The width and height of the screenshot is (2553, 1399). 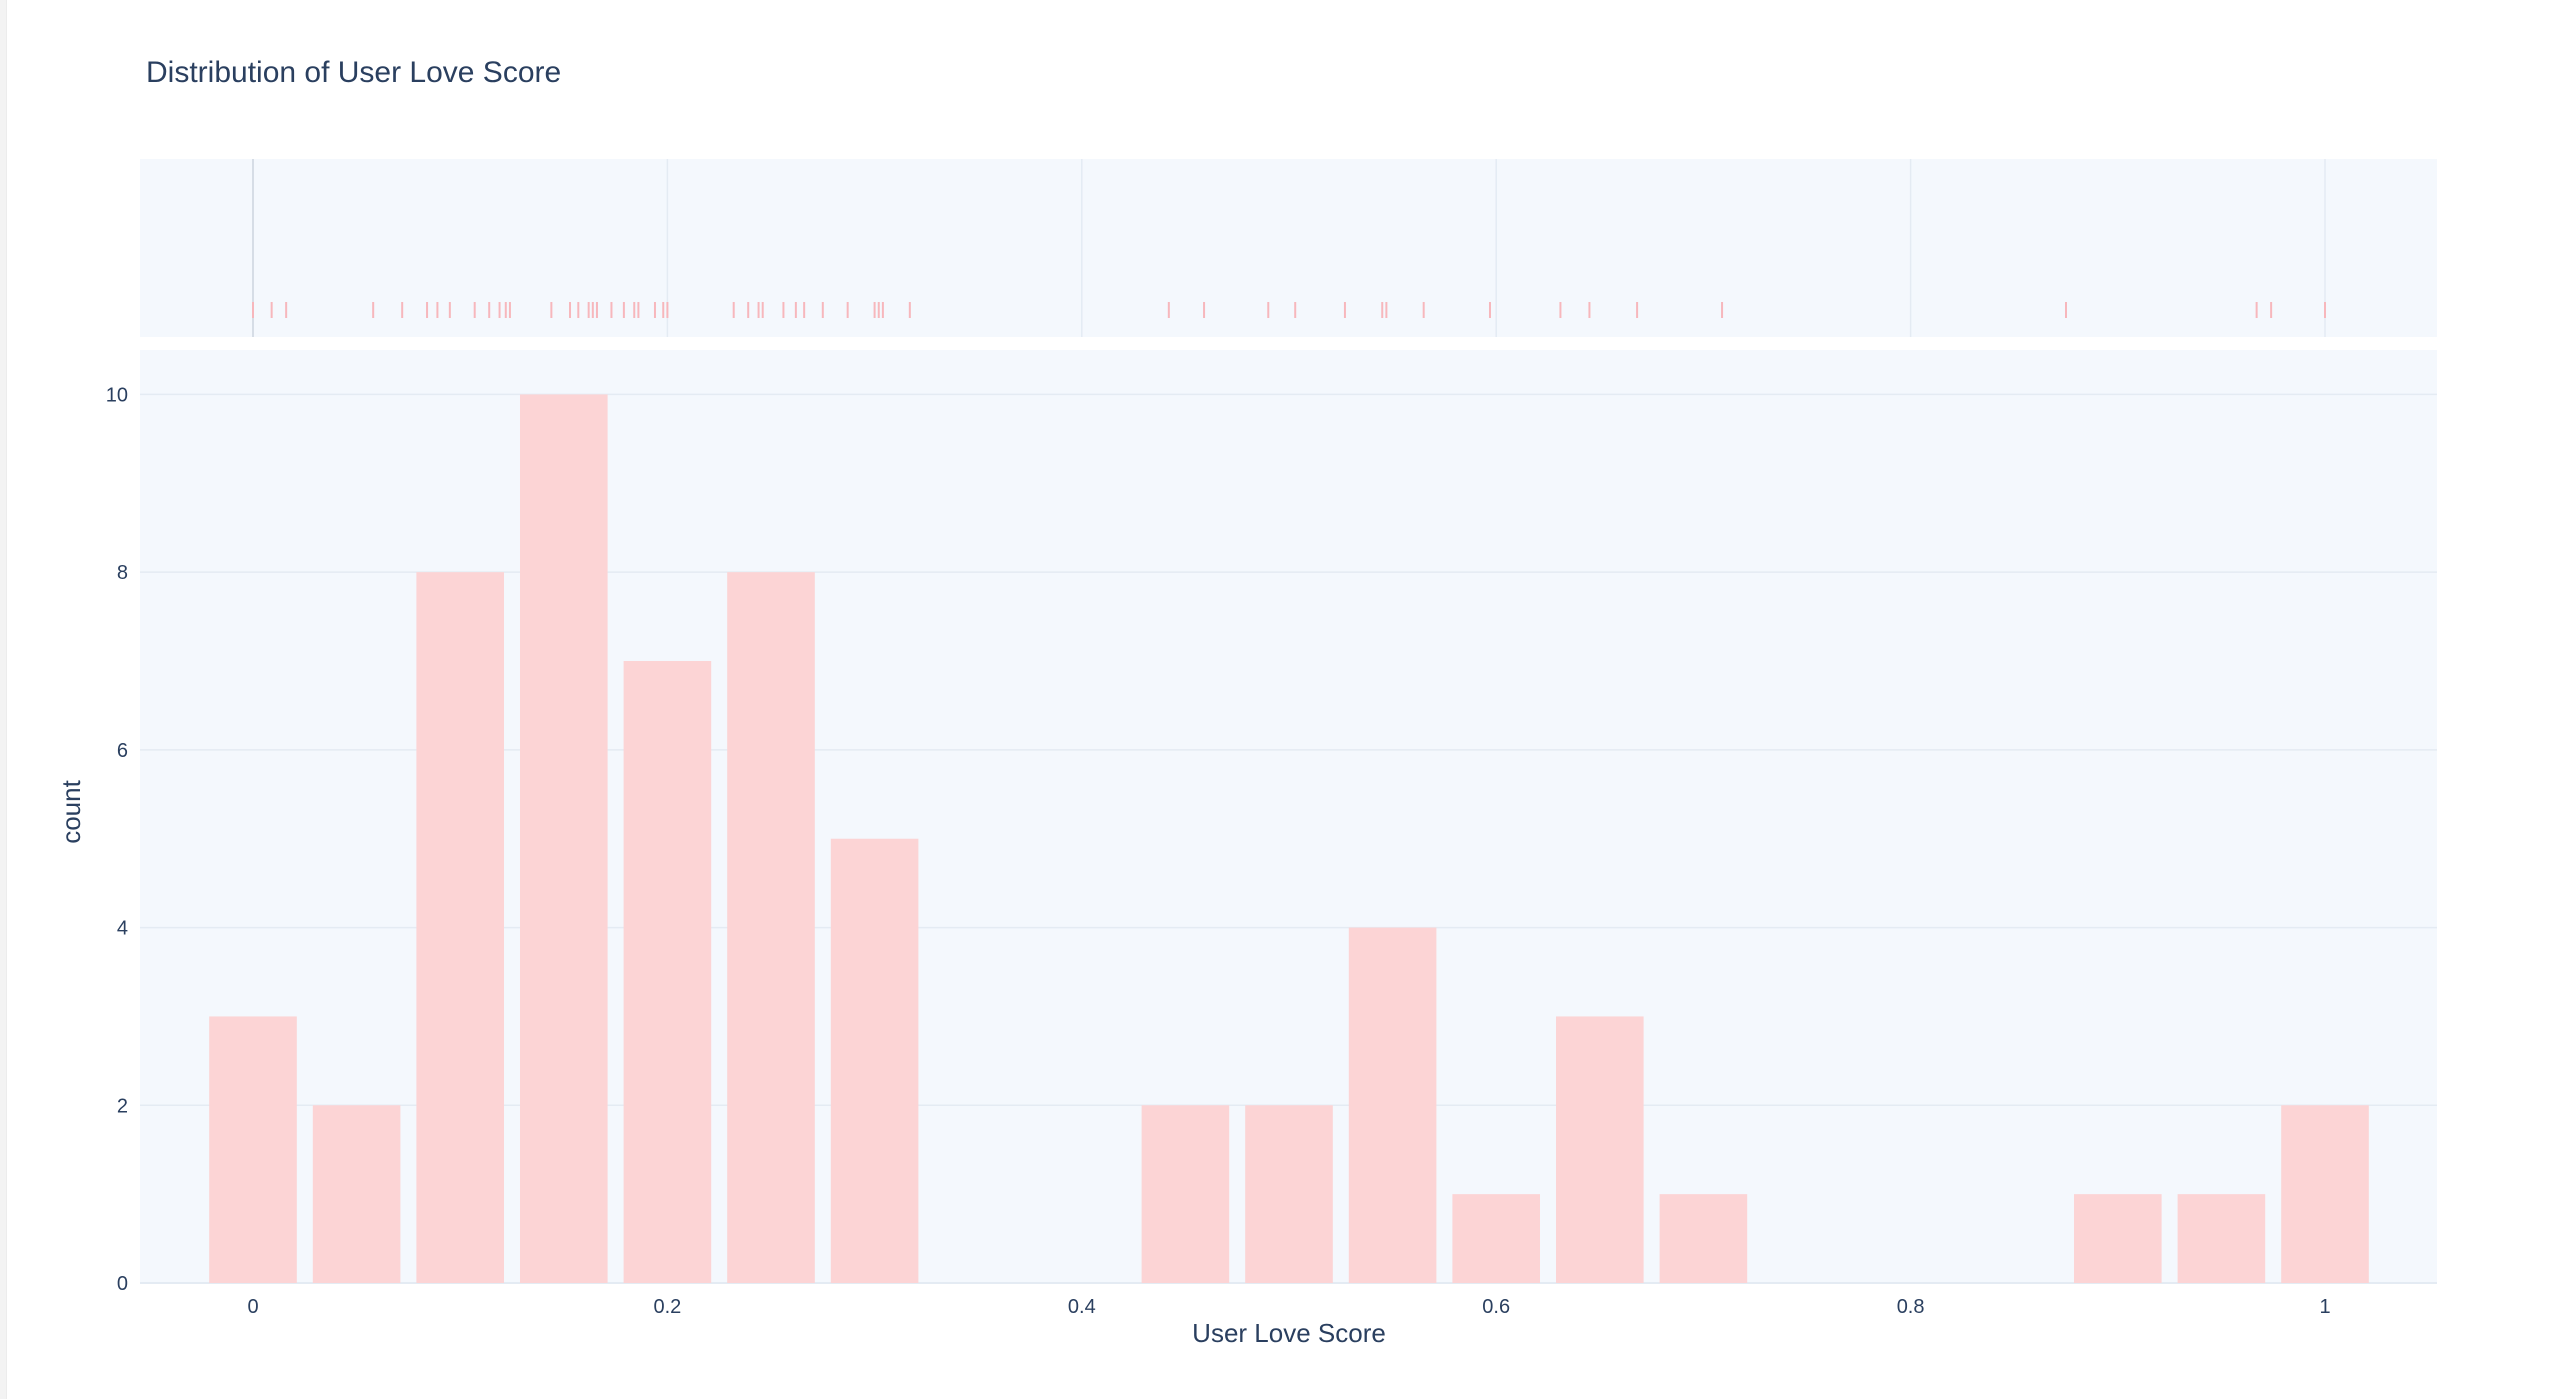 I want to click on x-tick-label: 0.8, so click(x=1911, y=1307).